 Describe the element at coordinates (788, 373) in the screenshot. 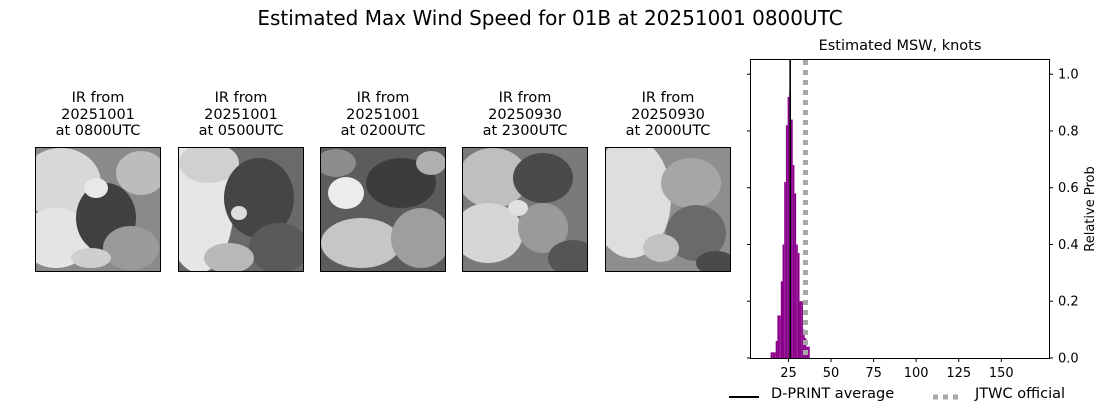

I see `x-tick-label: 25` at that location.